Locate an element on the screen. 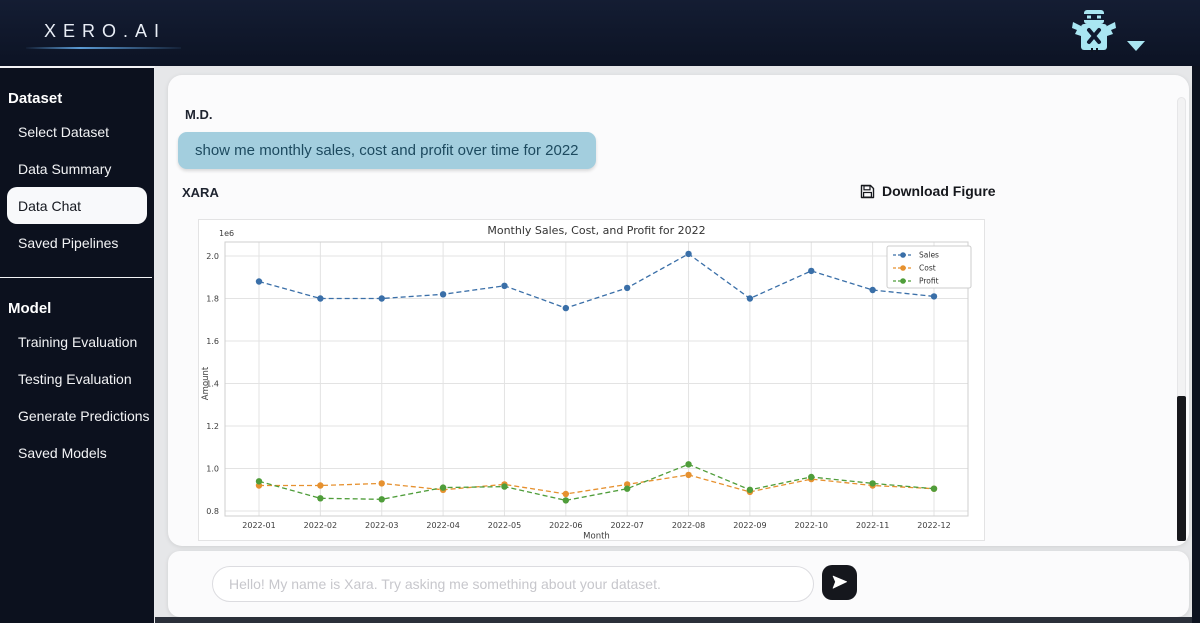  y-tick-label: 1.0 is located at coordinates (212, 468).